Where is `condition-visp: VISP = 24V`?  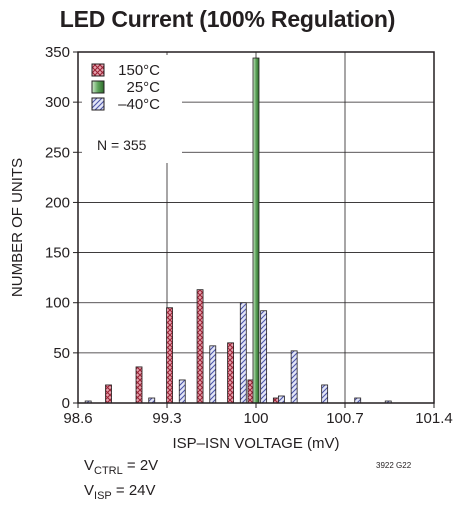
condition-visp: VISP = 24V is located at coordinates (120, 492).